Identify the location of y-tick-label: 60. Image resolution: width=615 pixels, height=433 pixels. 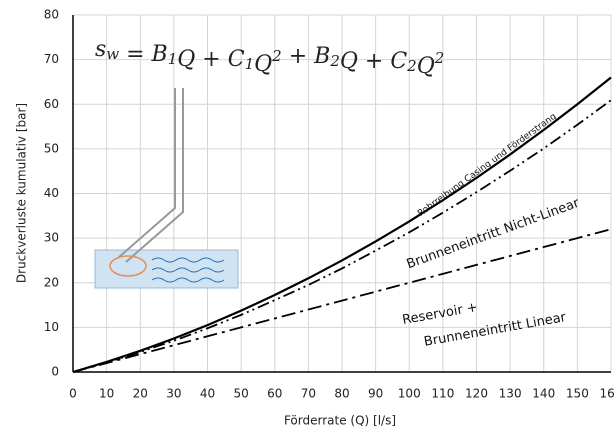
(51, 104).